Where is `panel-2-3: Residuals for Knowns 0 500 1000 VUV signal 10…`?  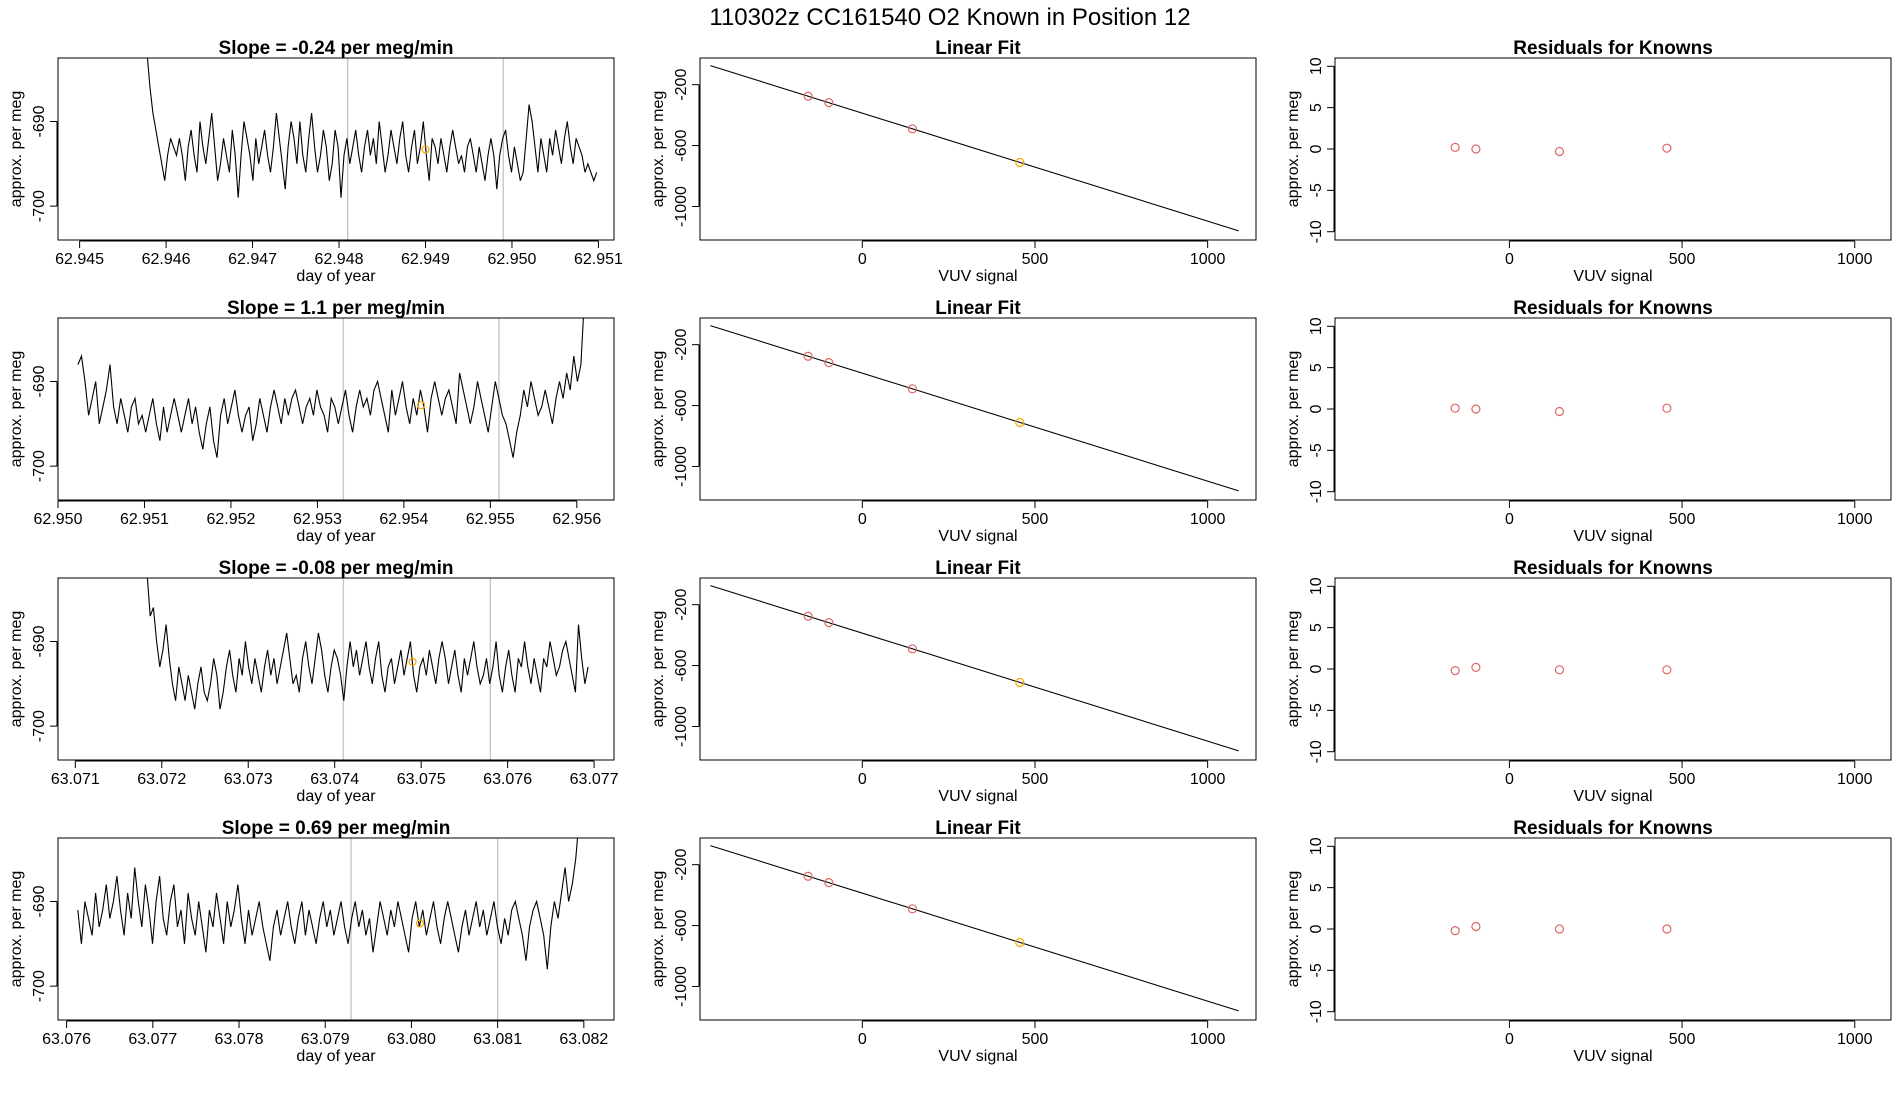
panel-2-3: Residuals for Knowns 0 500 1000 VUV signal 10… is located at coordinates (1588, 421).